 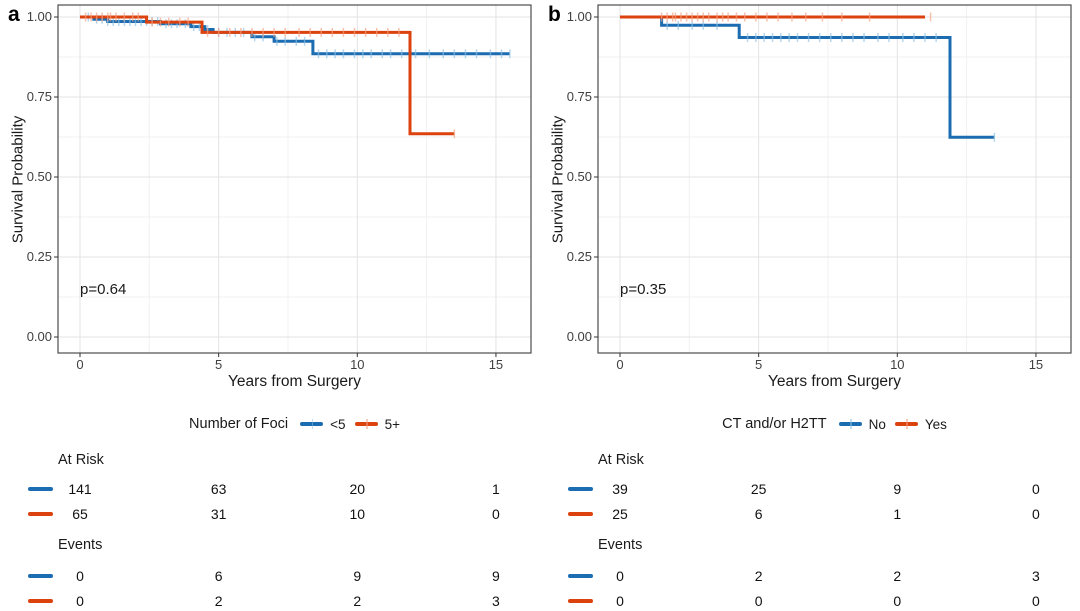 What do you see at coordinates (758, 514) in the screenshot?
I see `risk-count: 6` at bounding box center [758, 514].